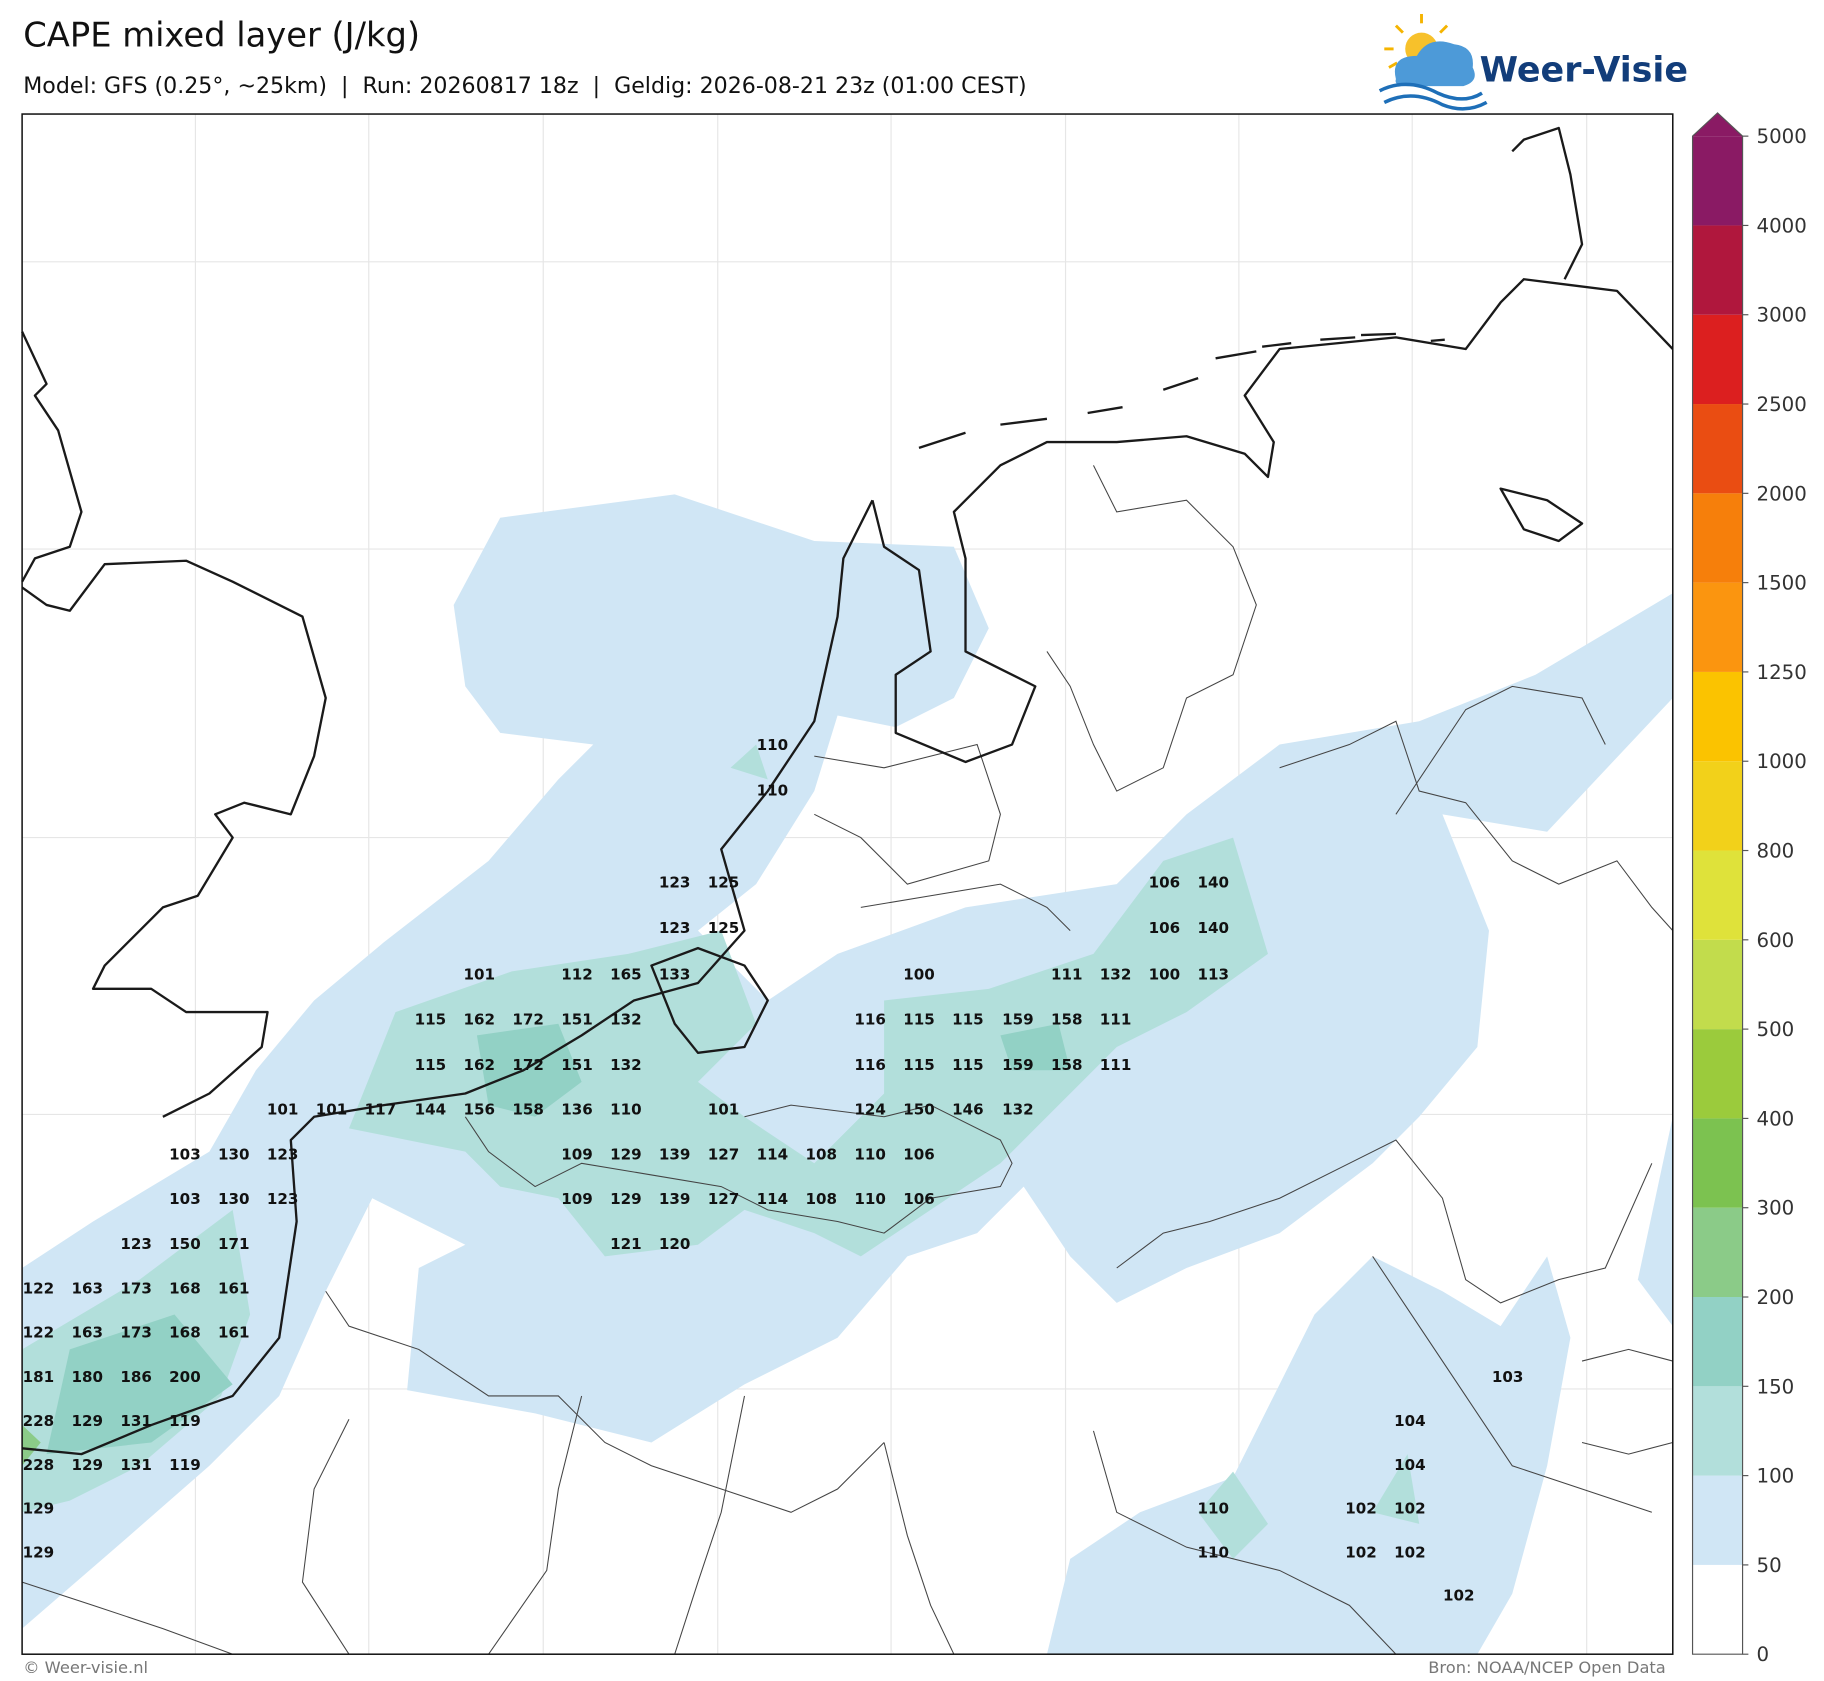 The height and width of the screenshot is (1681, 1824). I want to click on value-label: 159, so click(1018, 1065).